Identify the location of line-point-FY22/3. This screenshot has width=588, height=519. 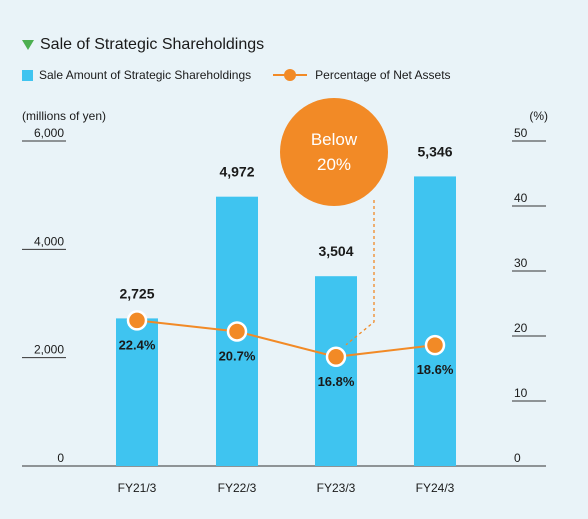
(237, 331).